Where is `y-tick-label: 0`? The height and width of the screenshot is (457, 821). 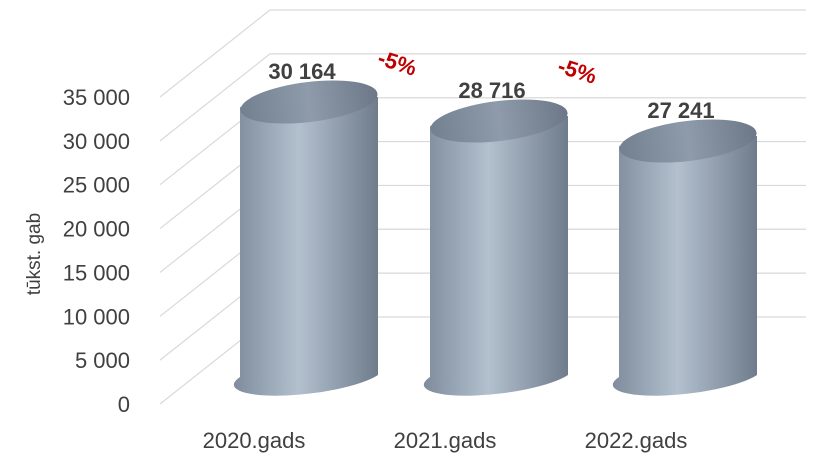 y-tick-label: 0 is located at coordinates (124, 404).